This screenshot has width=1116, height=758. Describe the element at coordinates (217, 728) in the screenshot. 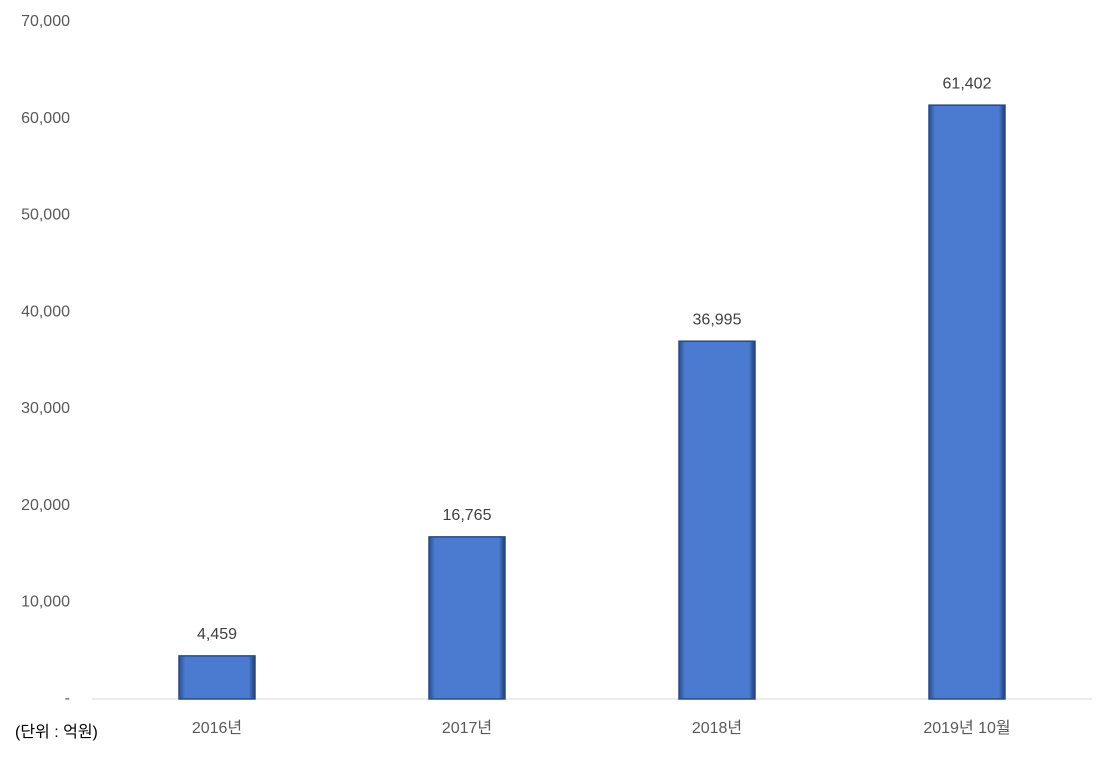

I see `x-tick-label: 2016년` at that location.